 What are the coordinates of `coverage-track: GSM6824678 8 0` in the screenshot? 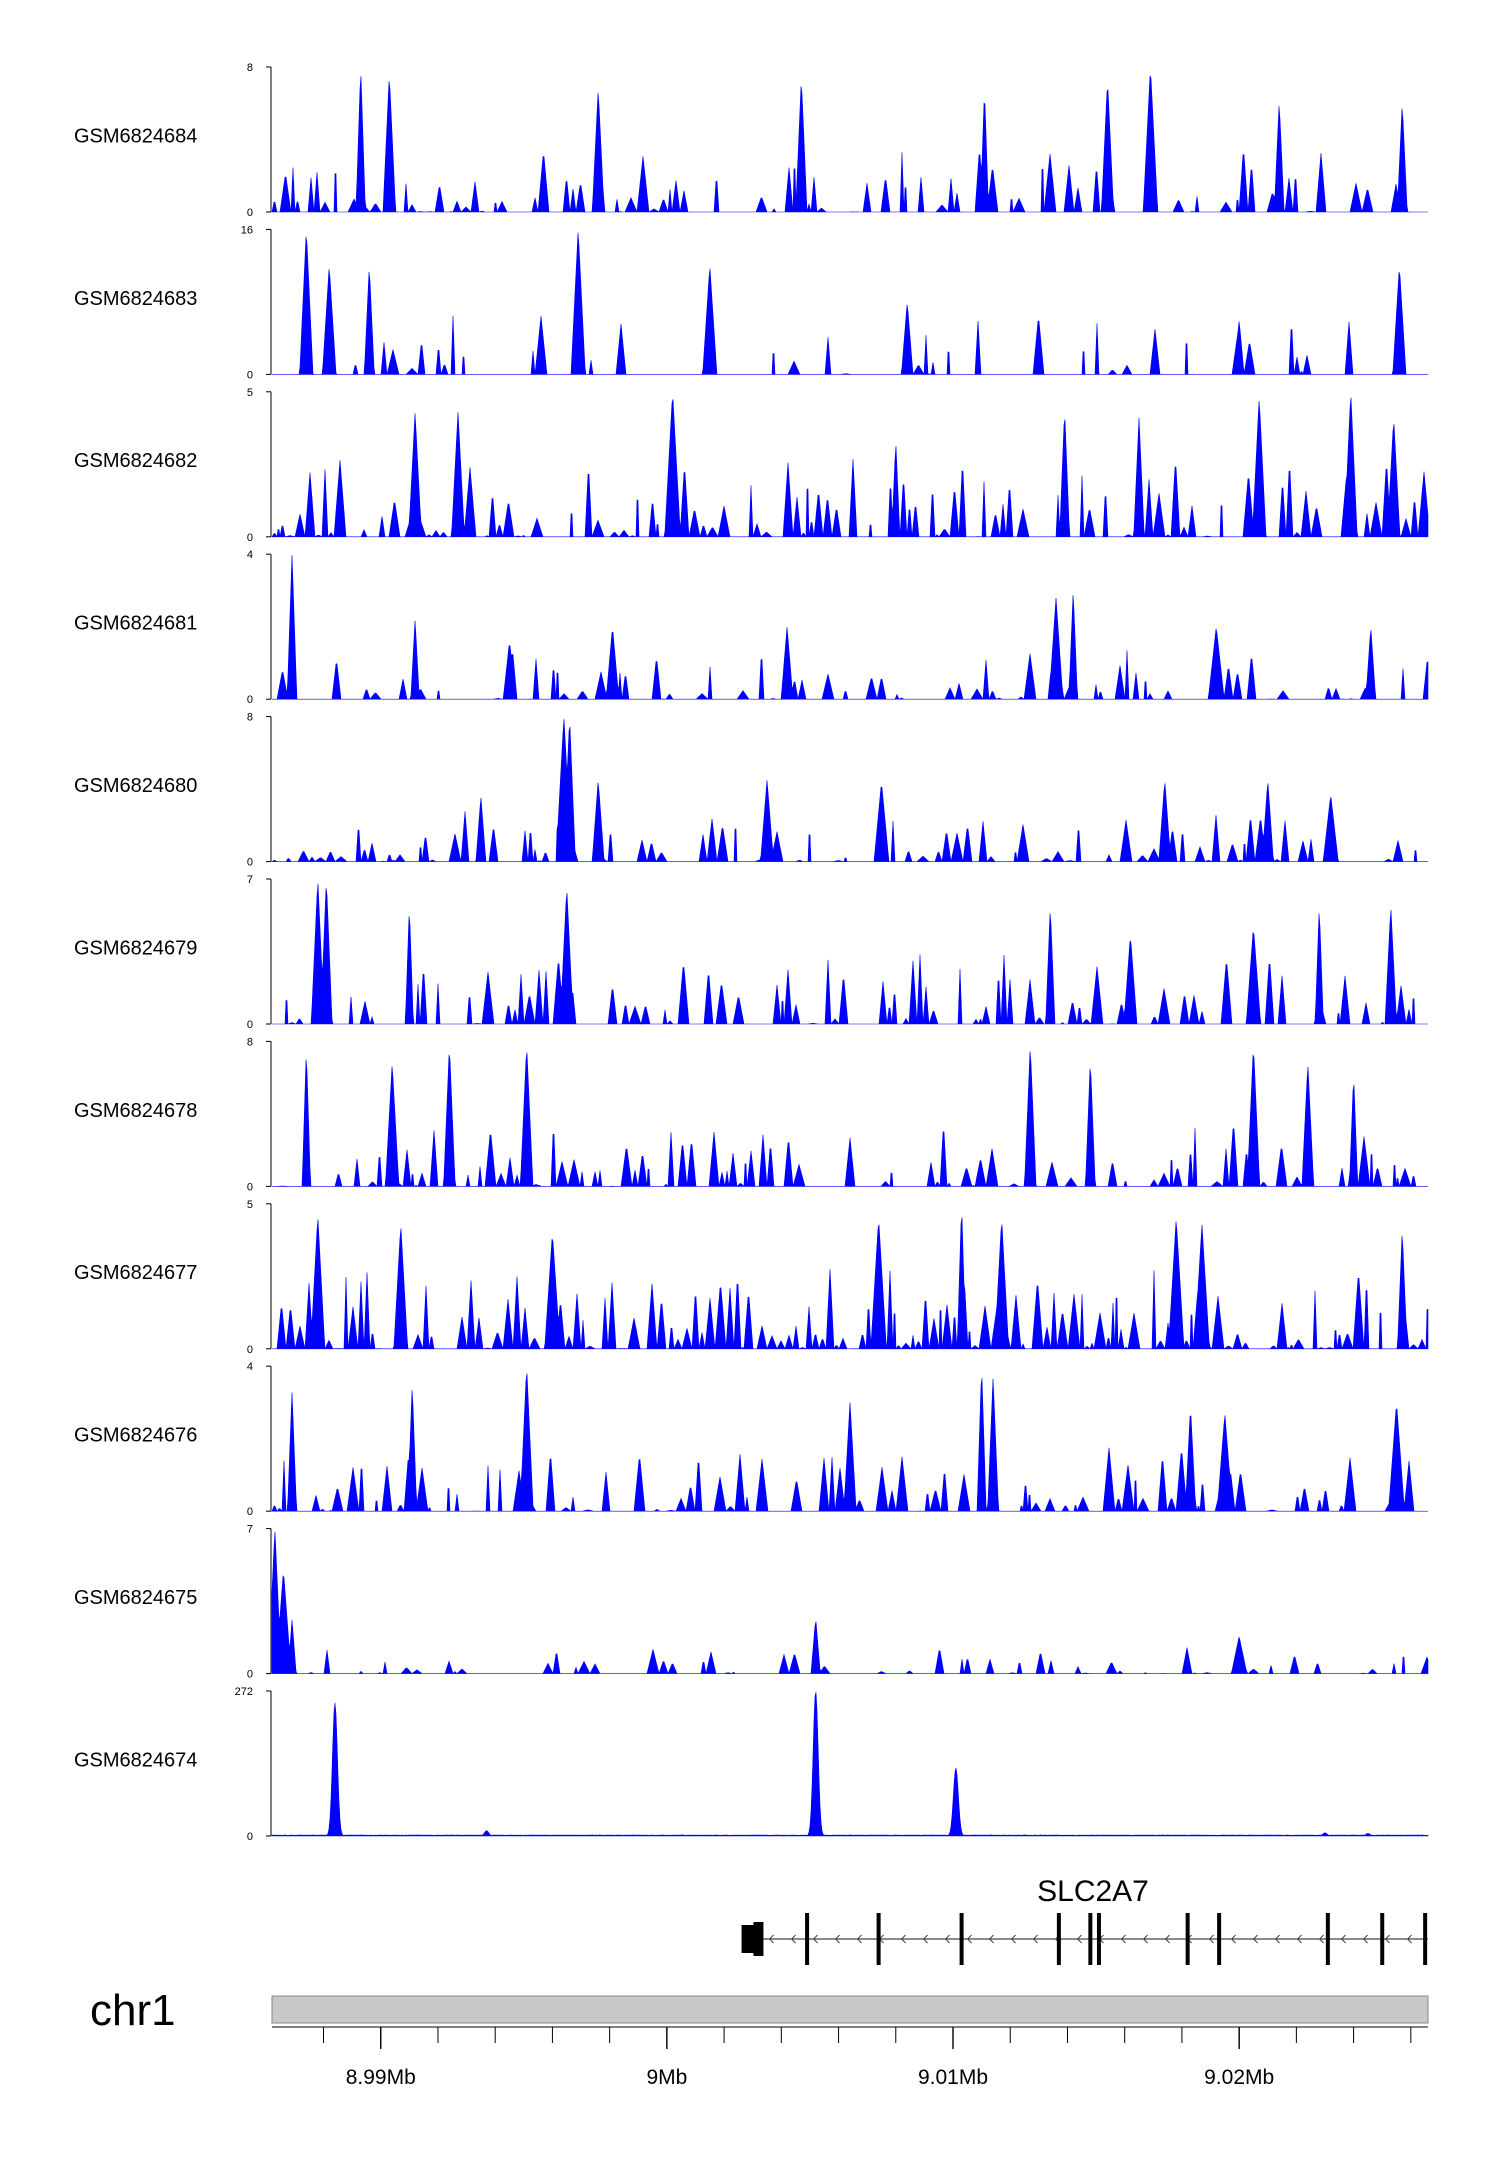 It's located at (751, 1114).